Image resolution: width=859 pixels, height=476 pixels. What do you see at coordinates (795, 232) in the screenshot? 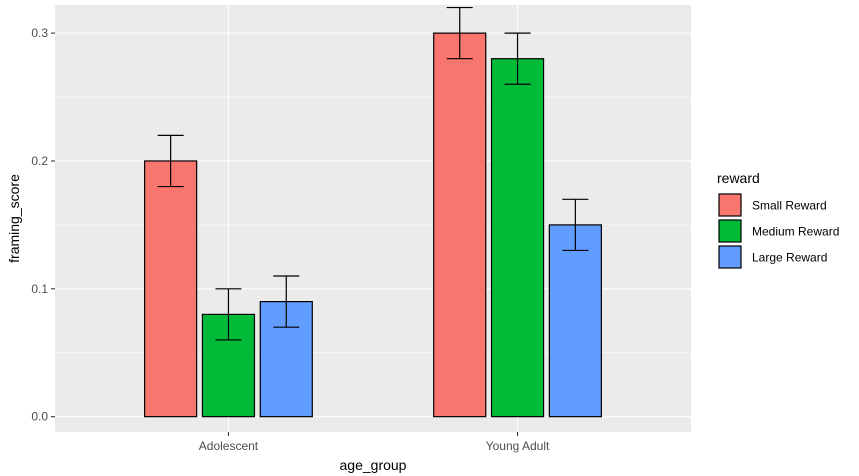
I see `legend-label: Medium Reward` at bounding box center [795, 232].